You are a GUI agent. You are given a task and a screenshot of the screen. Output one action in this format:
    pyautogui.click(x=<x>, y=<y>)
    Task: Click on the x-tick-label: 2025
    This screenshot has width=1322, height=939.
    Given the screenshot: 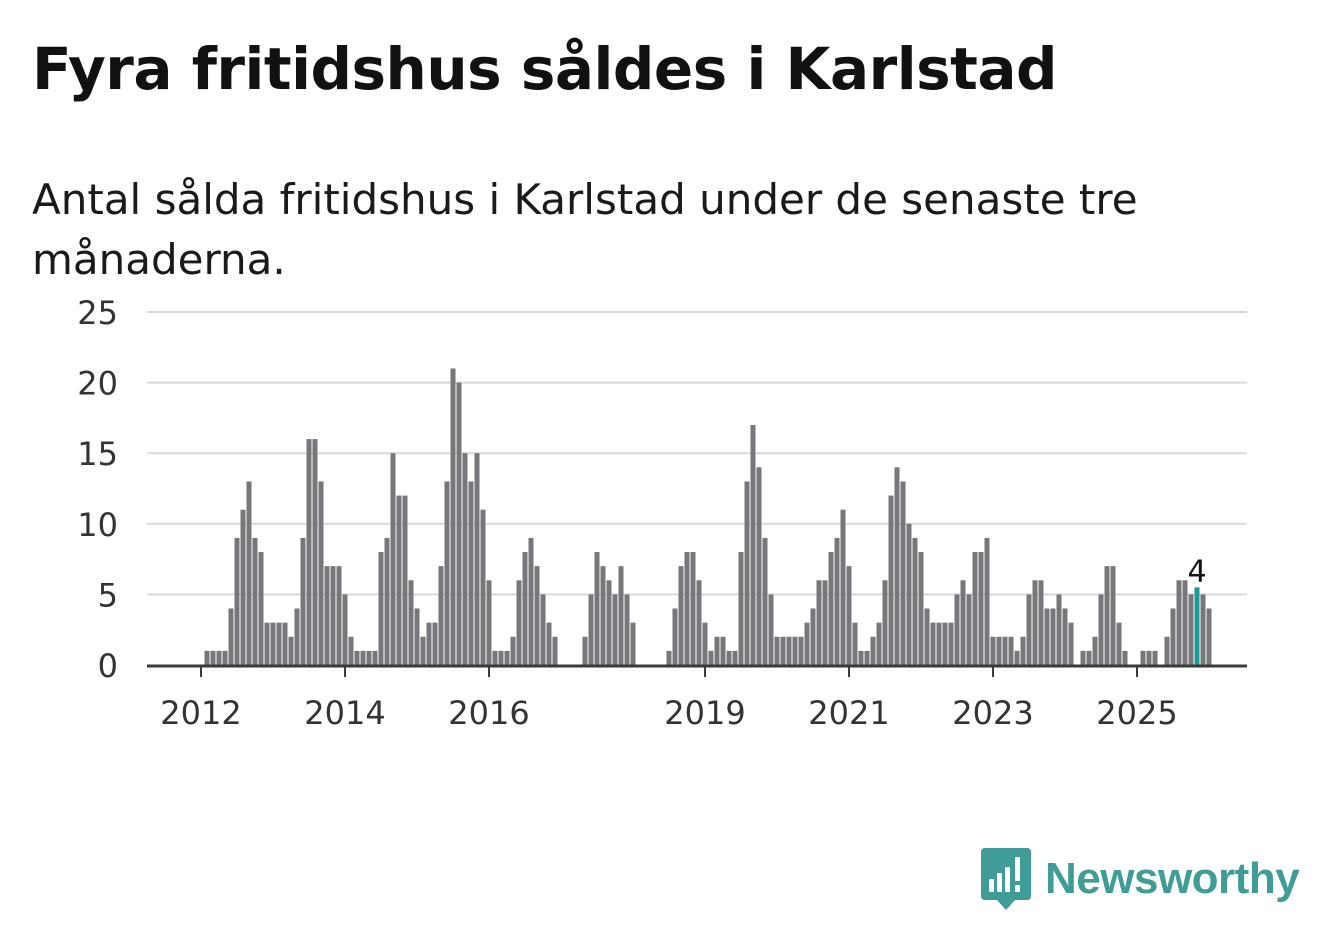 What is the action you would take?
    pyautogui.click(x=1136, y=713)
    